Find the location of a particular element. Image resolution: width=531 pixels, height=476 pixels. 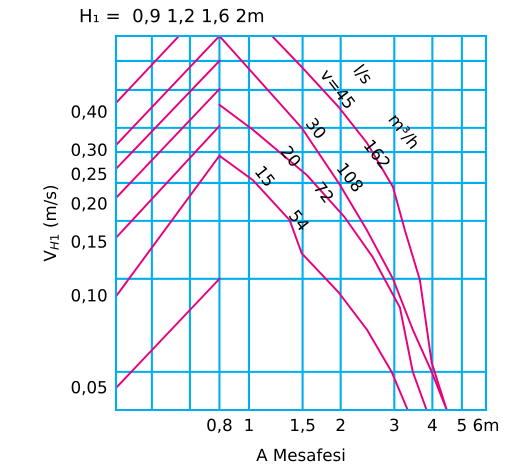

x-tick-label: 0,8 is located at coordinates (219, 425).